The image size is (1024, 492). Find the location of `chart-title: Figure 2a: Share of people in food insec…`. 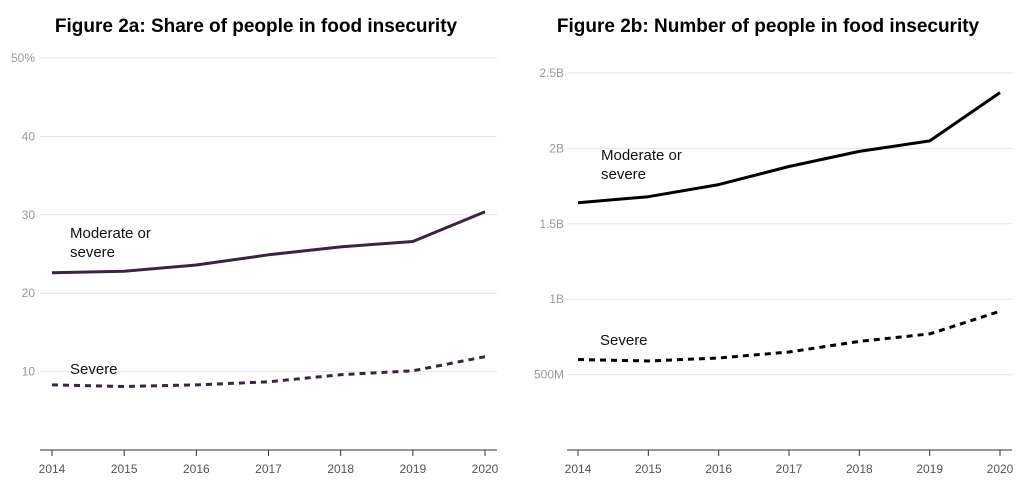

chart-title: Figure 2a: Share of people in food insec… is located at coordinates (256, 26).